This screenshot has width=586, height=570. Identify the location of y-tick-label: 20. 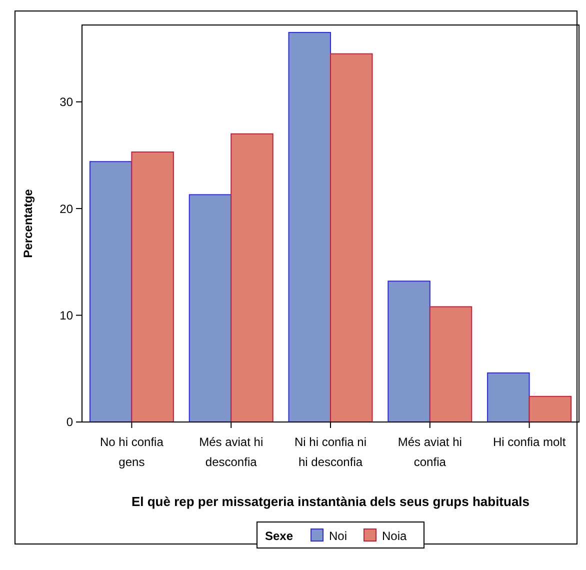
(67, 209).